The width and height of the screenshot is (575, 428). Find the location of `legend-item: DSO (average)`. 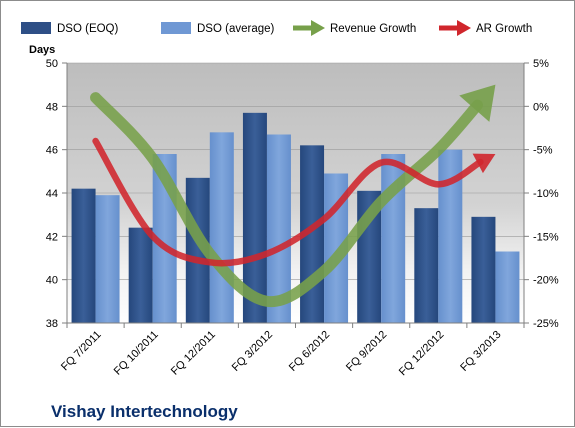

legend-item: DSO (average) is located at coordinates (218, 28).